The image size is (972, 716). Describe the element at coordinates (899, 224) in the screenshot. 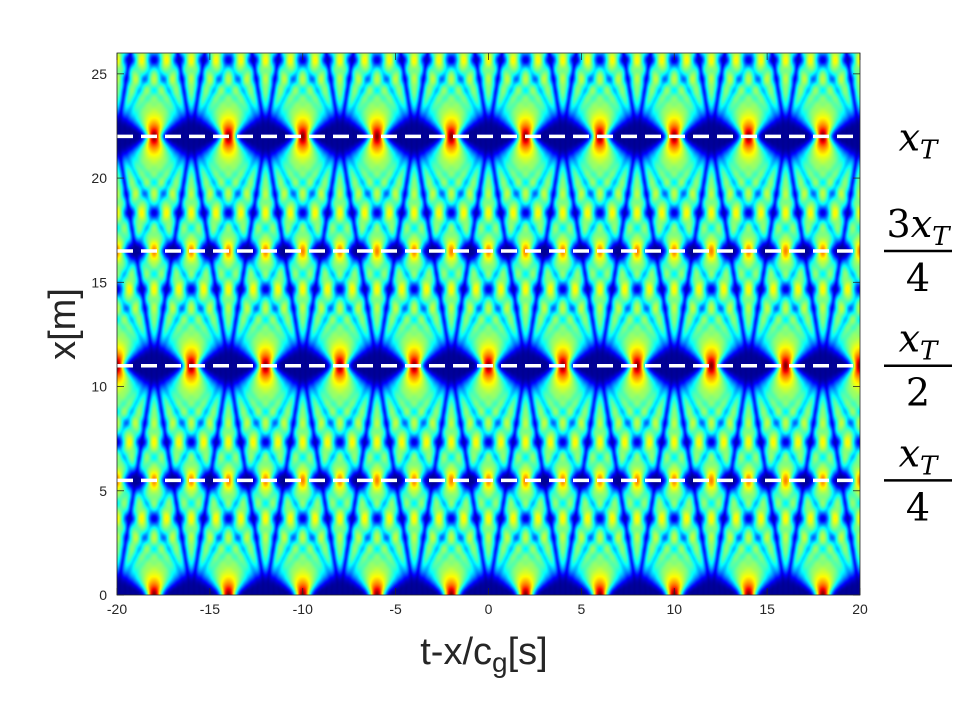

I see `annotation-prefix: 3` at that location.